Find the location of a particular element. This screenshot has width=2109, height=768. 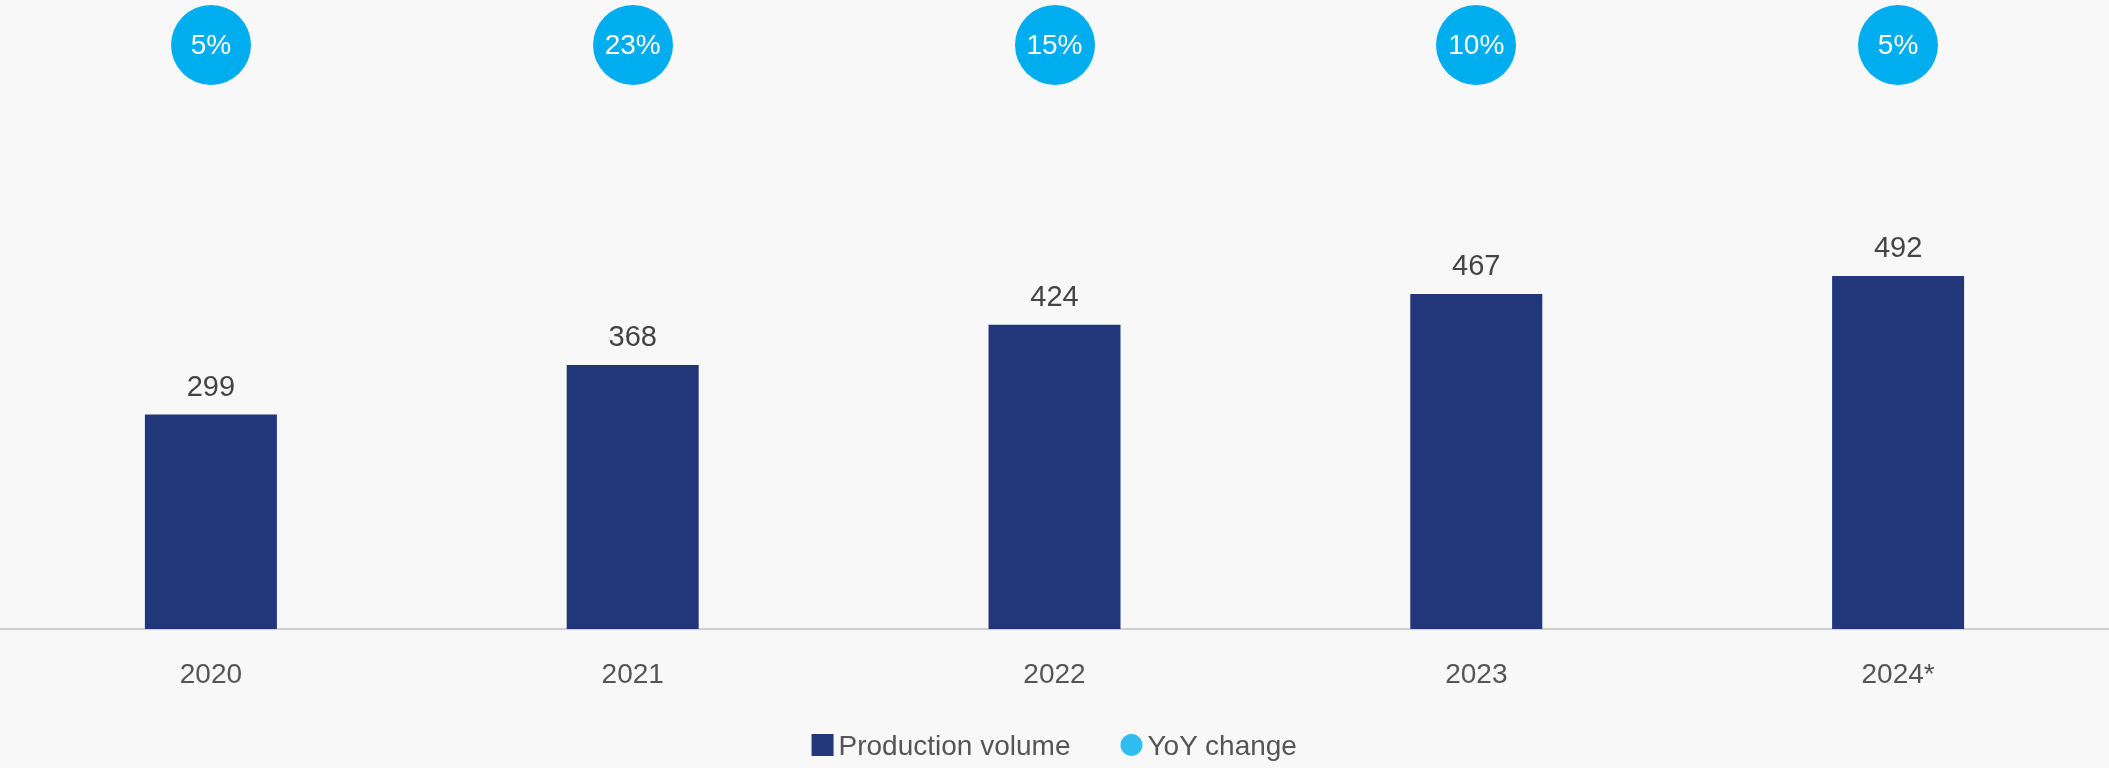

x-tick-label: 2023 is located at coordinates (1476, 673).